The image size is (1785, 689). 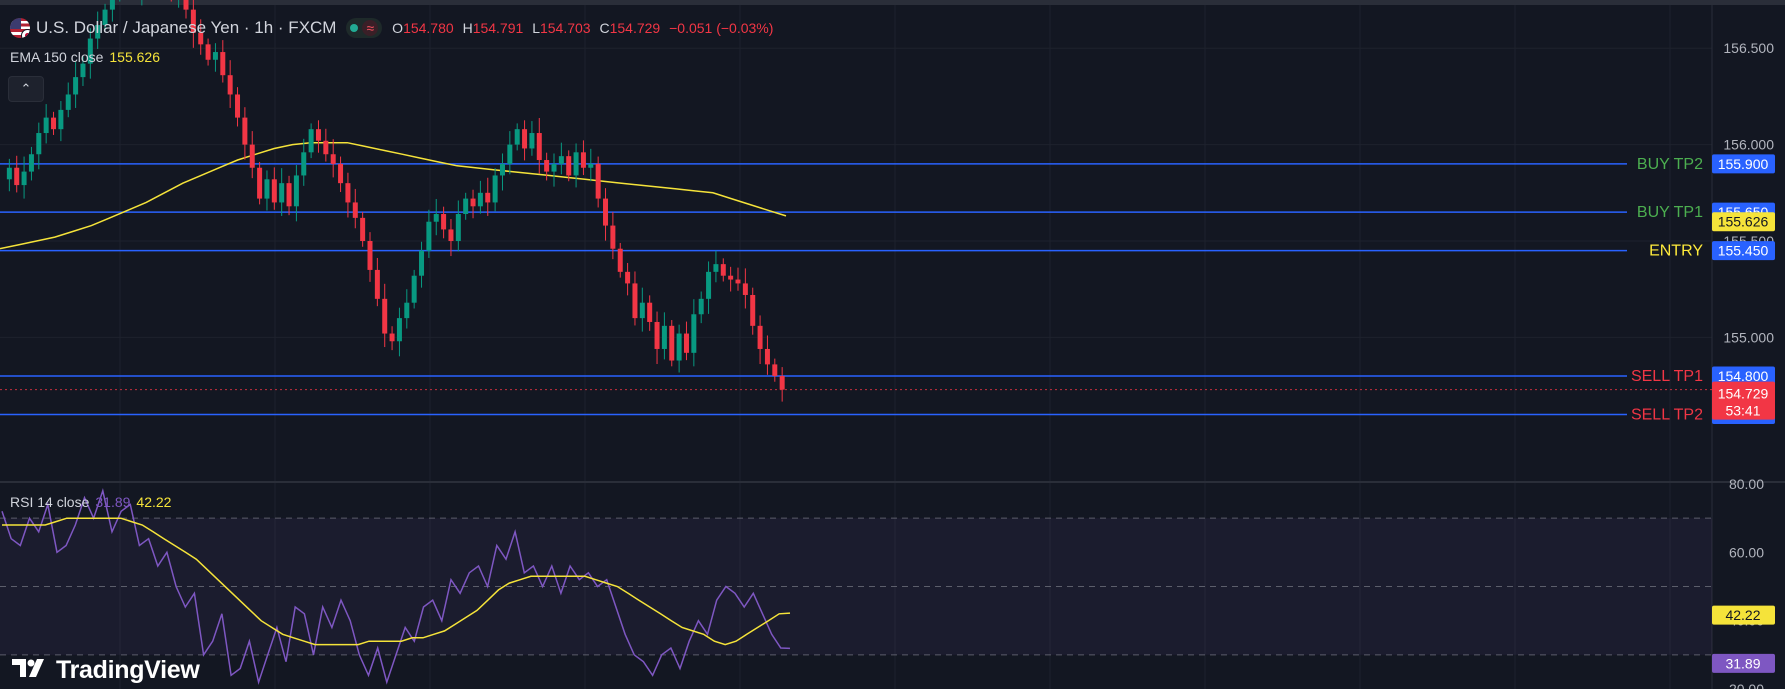 What do you see at coordinates (26, 89) in the screenshot?
I see `collapse-legend-button: ⌃` at bounding box center [26, 89].